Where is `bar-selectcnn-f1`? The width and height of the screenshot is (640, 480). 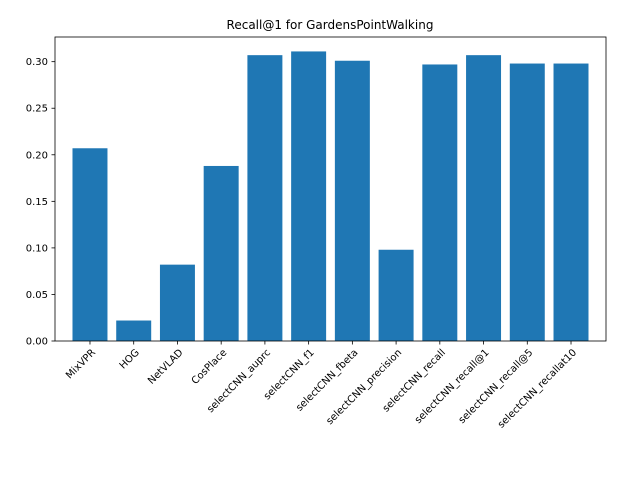
bar-selectcnn-f1 is located at coordinates (309, 196).